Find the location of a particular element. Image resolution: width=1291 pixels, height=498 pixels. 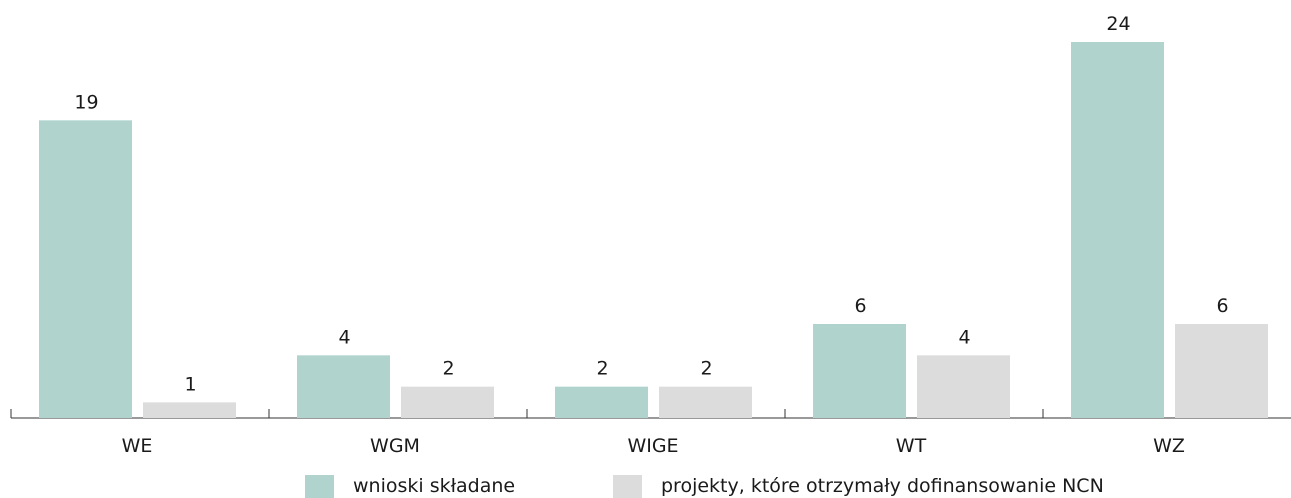

data-label-wige-series-1: 2 is located at coordinates (706, 369).